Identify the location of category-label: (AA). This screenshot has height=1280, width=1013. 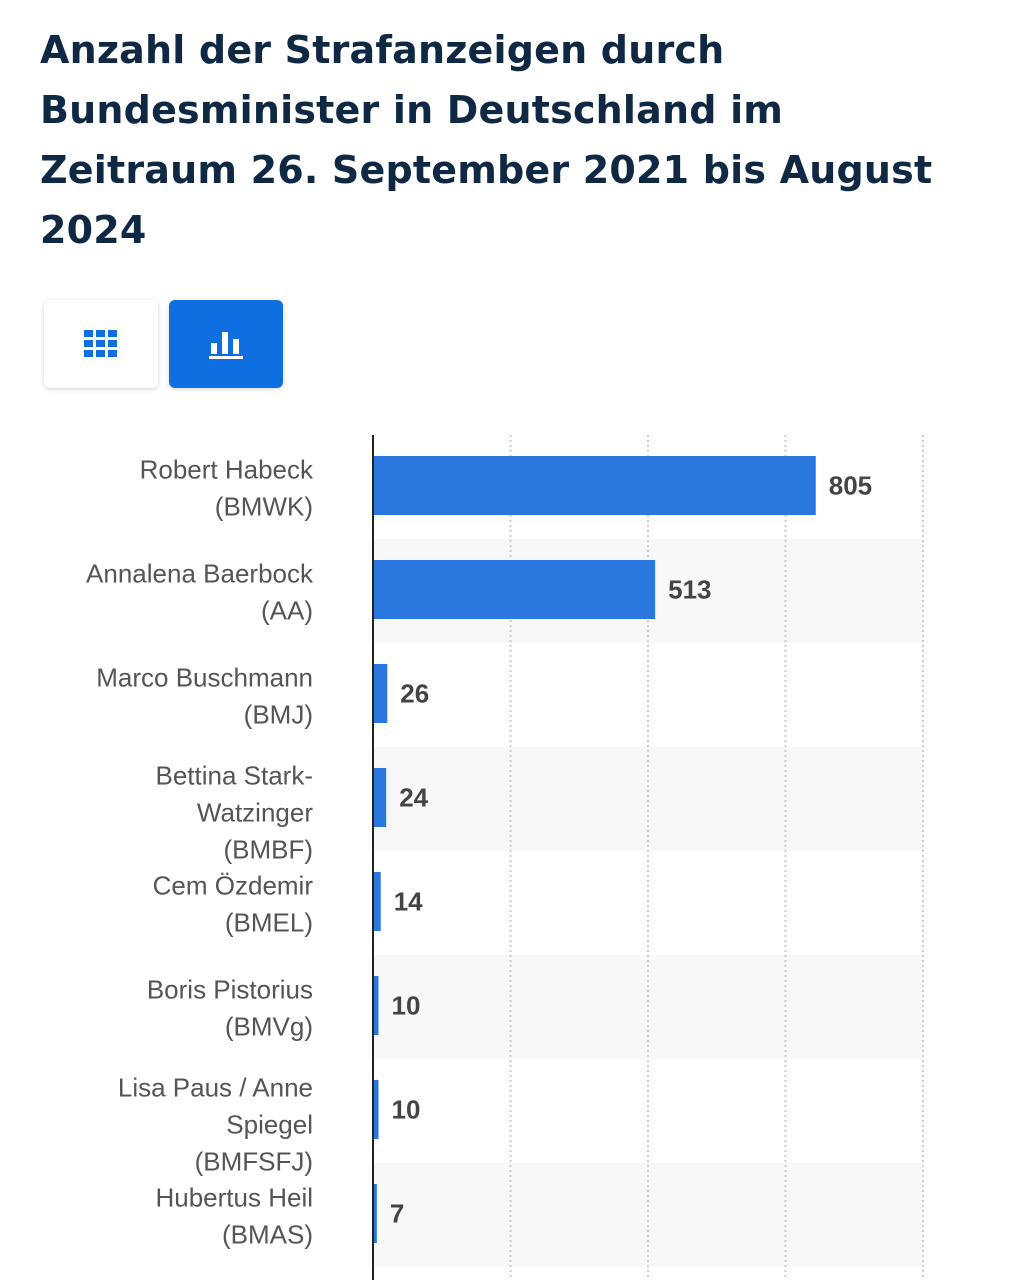
(287, 611).